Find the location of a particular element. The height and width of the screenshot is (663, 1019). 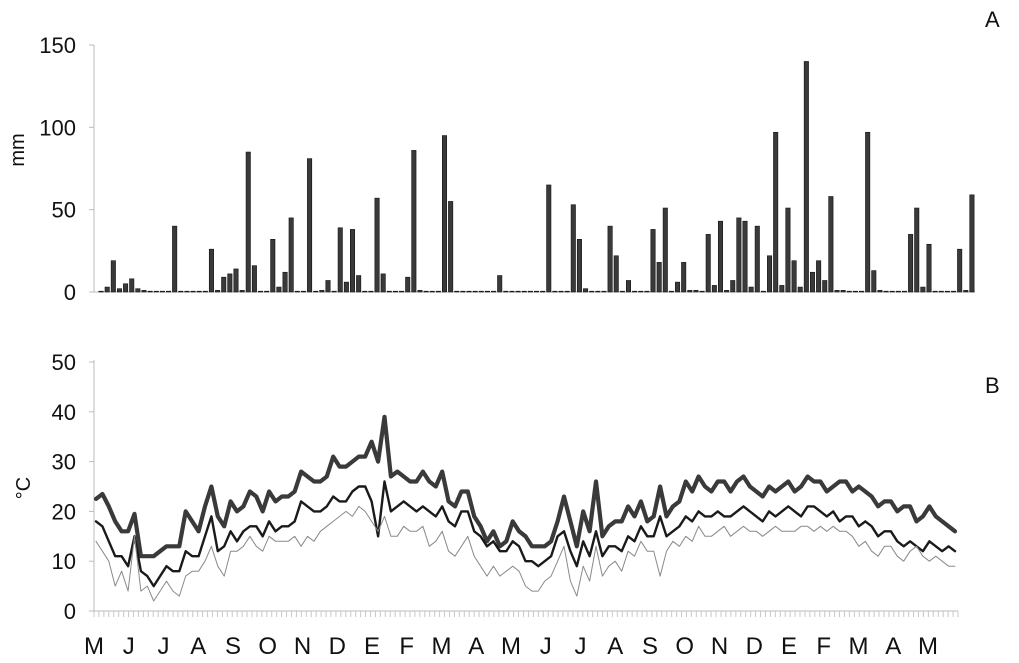

month-label: S is located at coordinates (233, 646).